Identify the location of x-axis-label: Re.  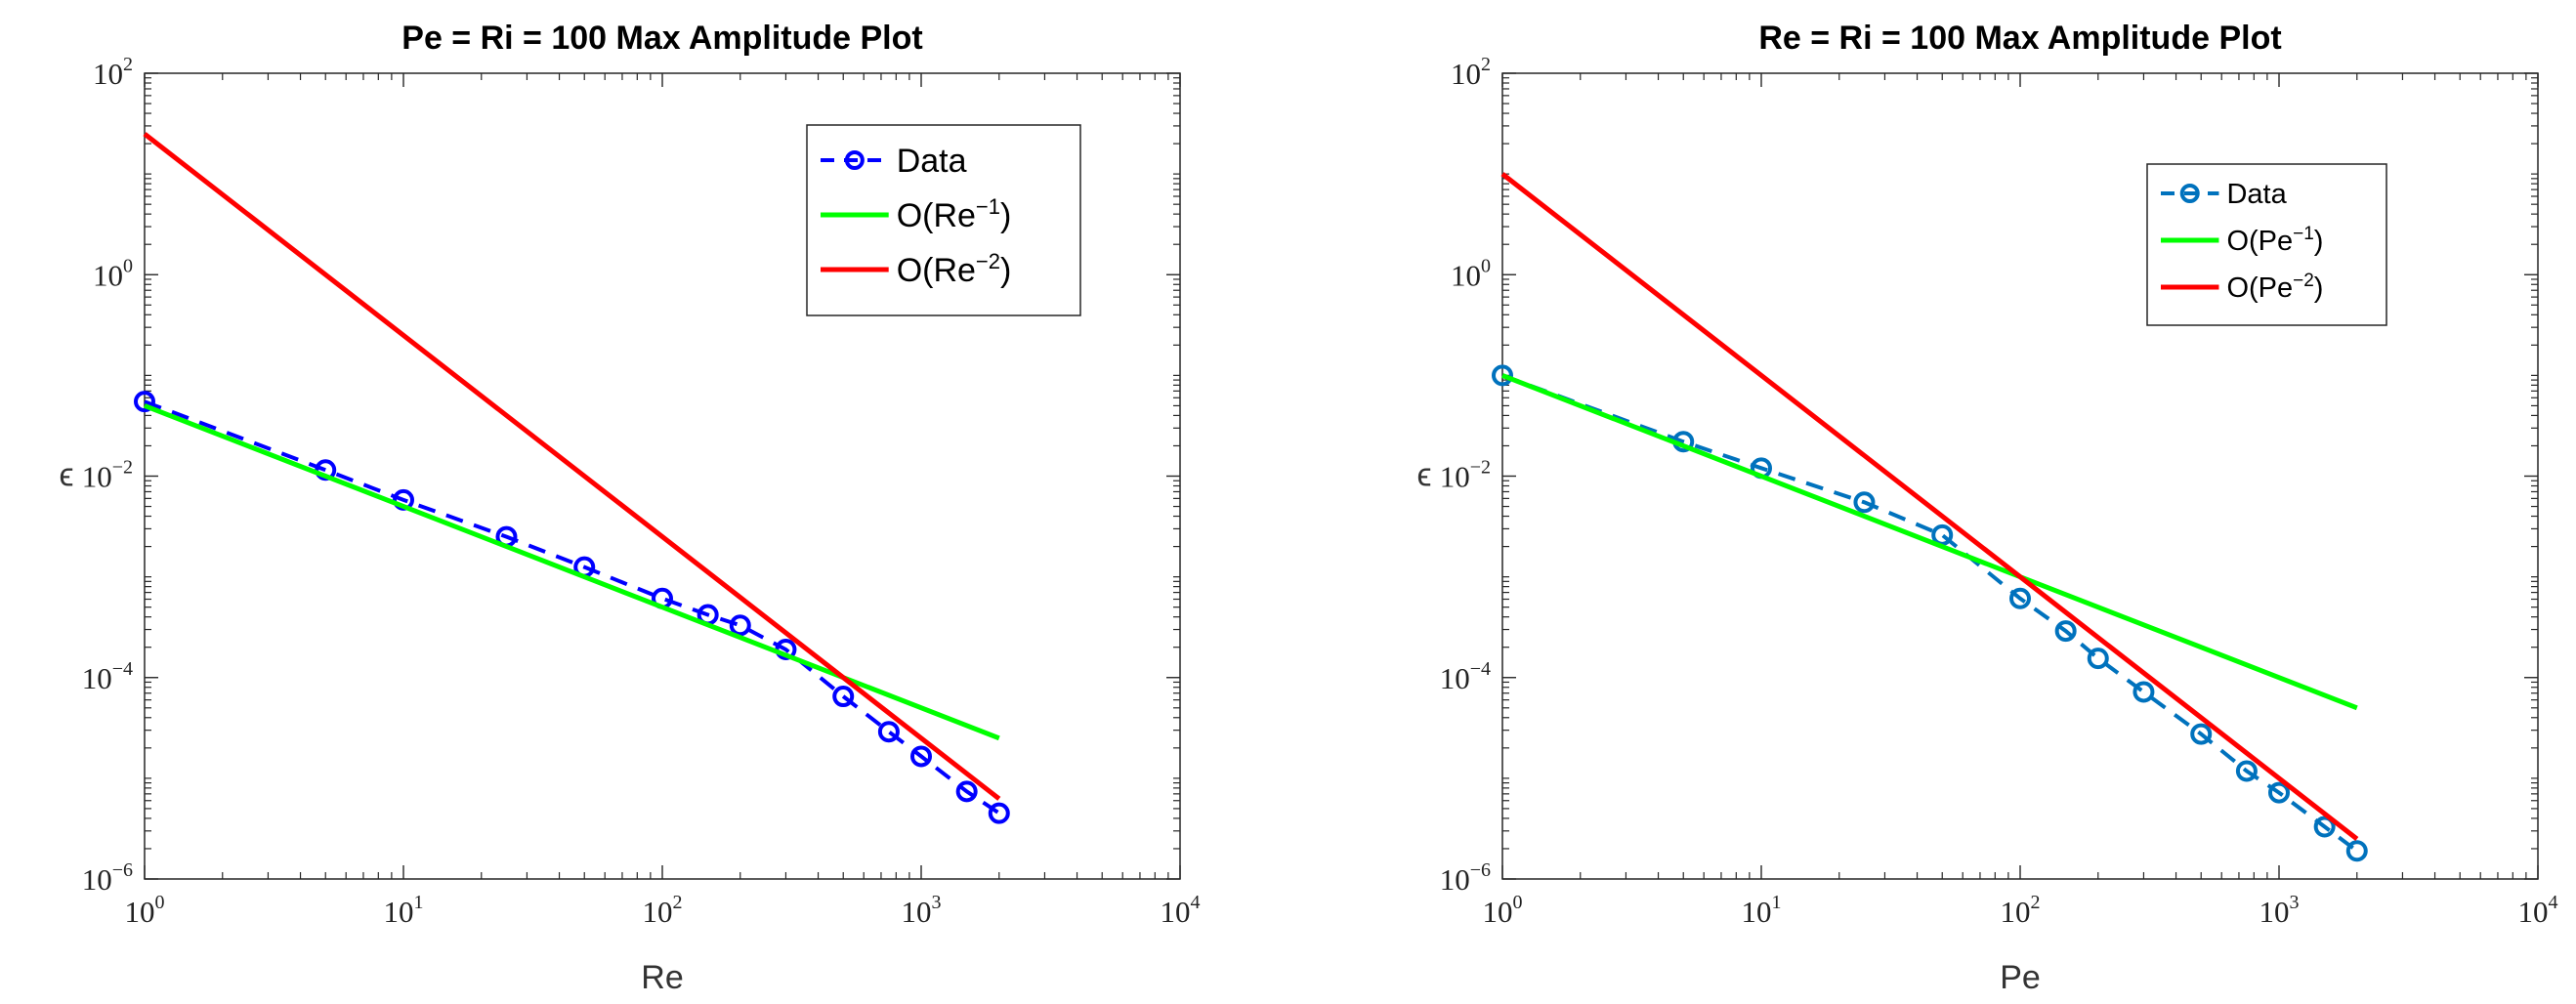
(662, 977).